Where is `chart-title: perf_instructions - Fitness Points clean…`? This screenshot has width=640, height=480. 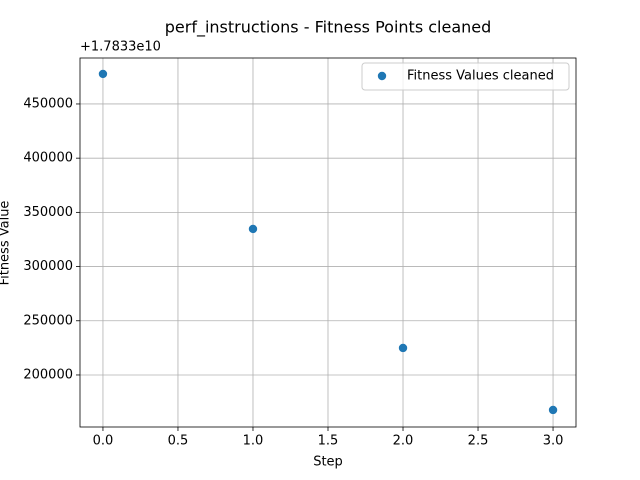 chart-title: perf_instructions - Fitness Points clean… is located at coordinates (328, 28).